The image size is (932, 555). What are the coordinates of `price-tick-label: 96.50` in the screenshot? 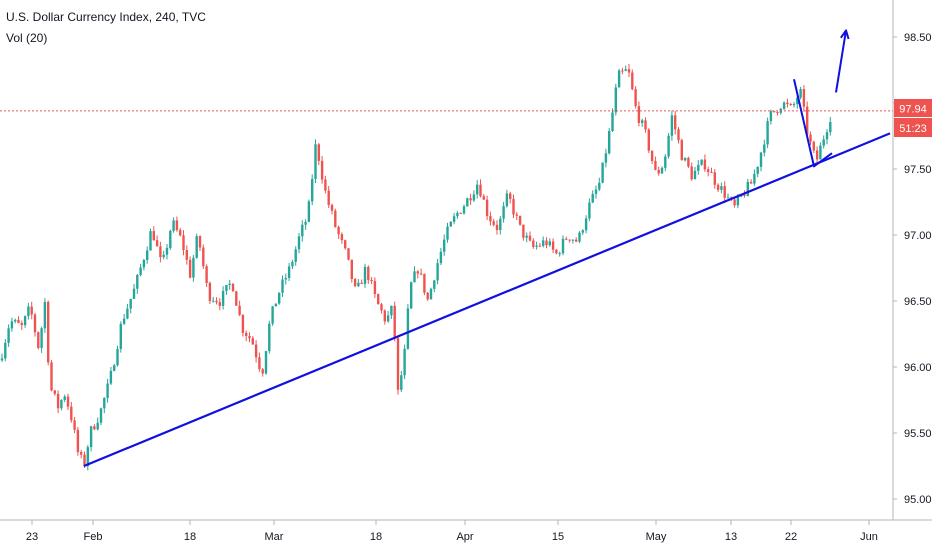 It's located at (918, 302).